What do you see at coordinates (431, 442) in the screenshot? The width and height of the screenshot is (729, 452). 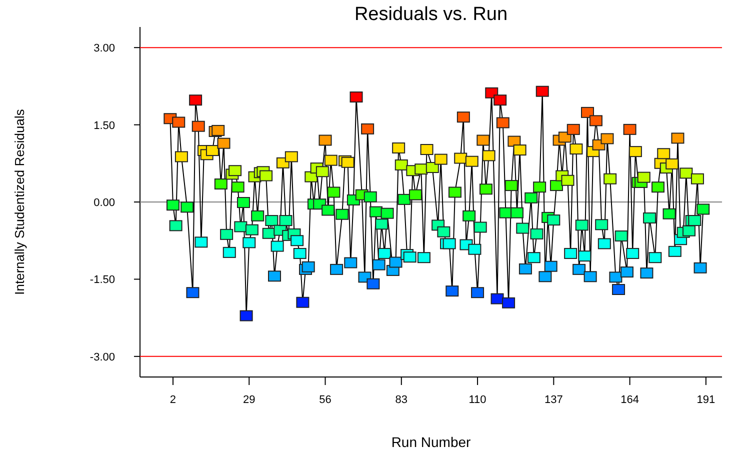 I see `x-axis-title: Run Number` at bounding box center [431, 442].